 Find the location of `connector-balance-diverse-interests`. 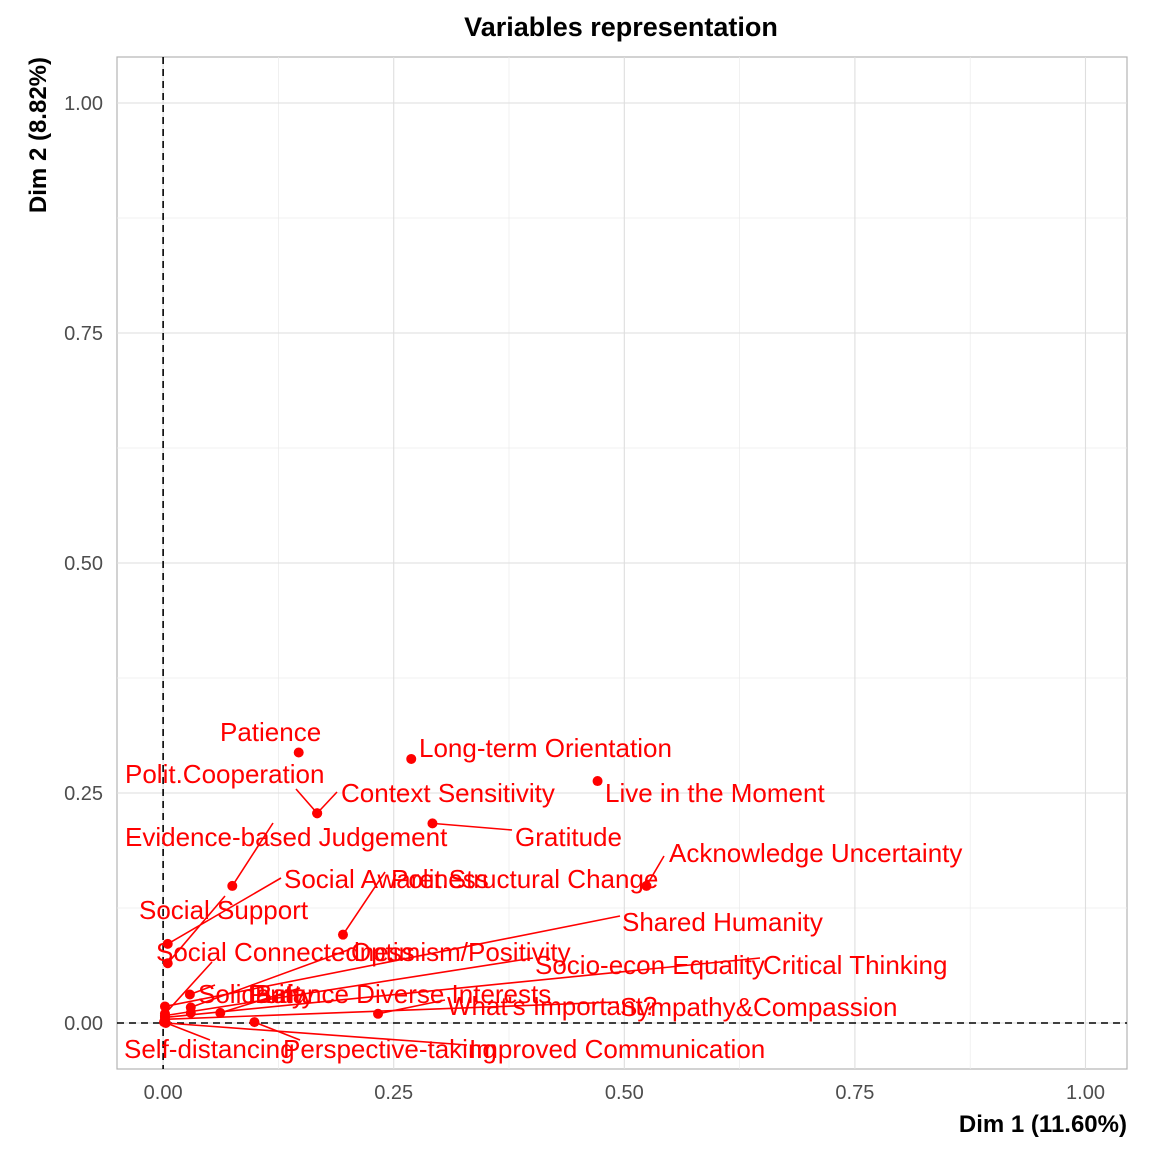

connector-balance-diverse-interests is located at coordinates (260, 1000).